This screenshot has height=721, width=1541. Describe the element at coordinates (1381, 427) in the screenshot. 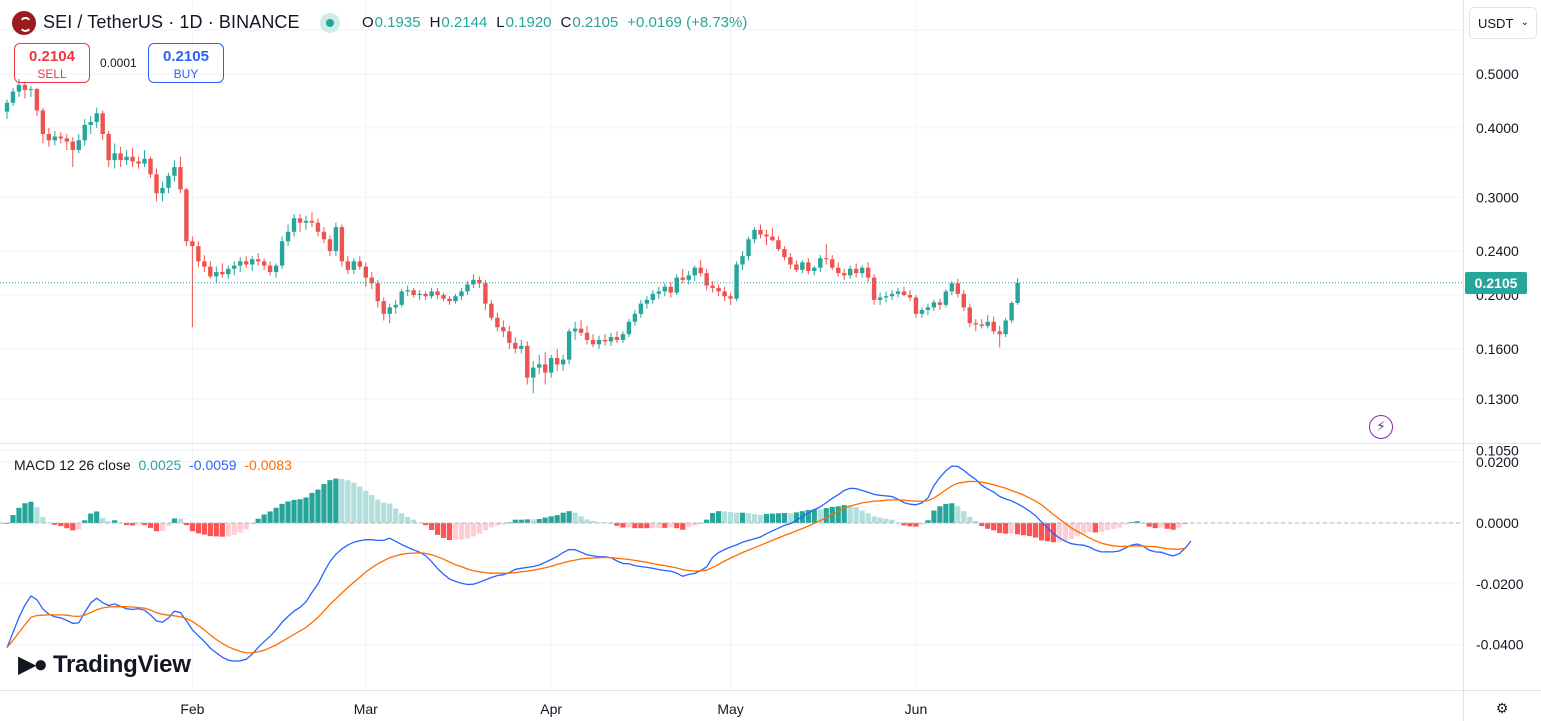

I see `lightning-icon: ⚡` at that location.